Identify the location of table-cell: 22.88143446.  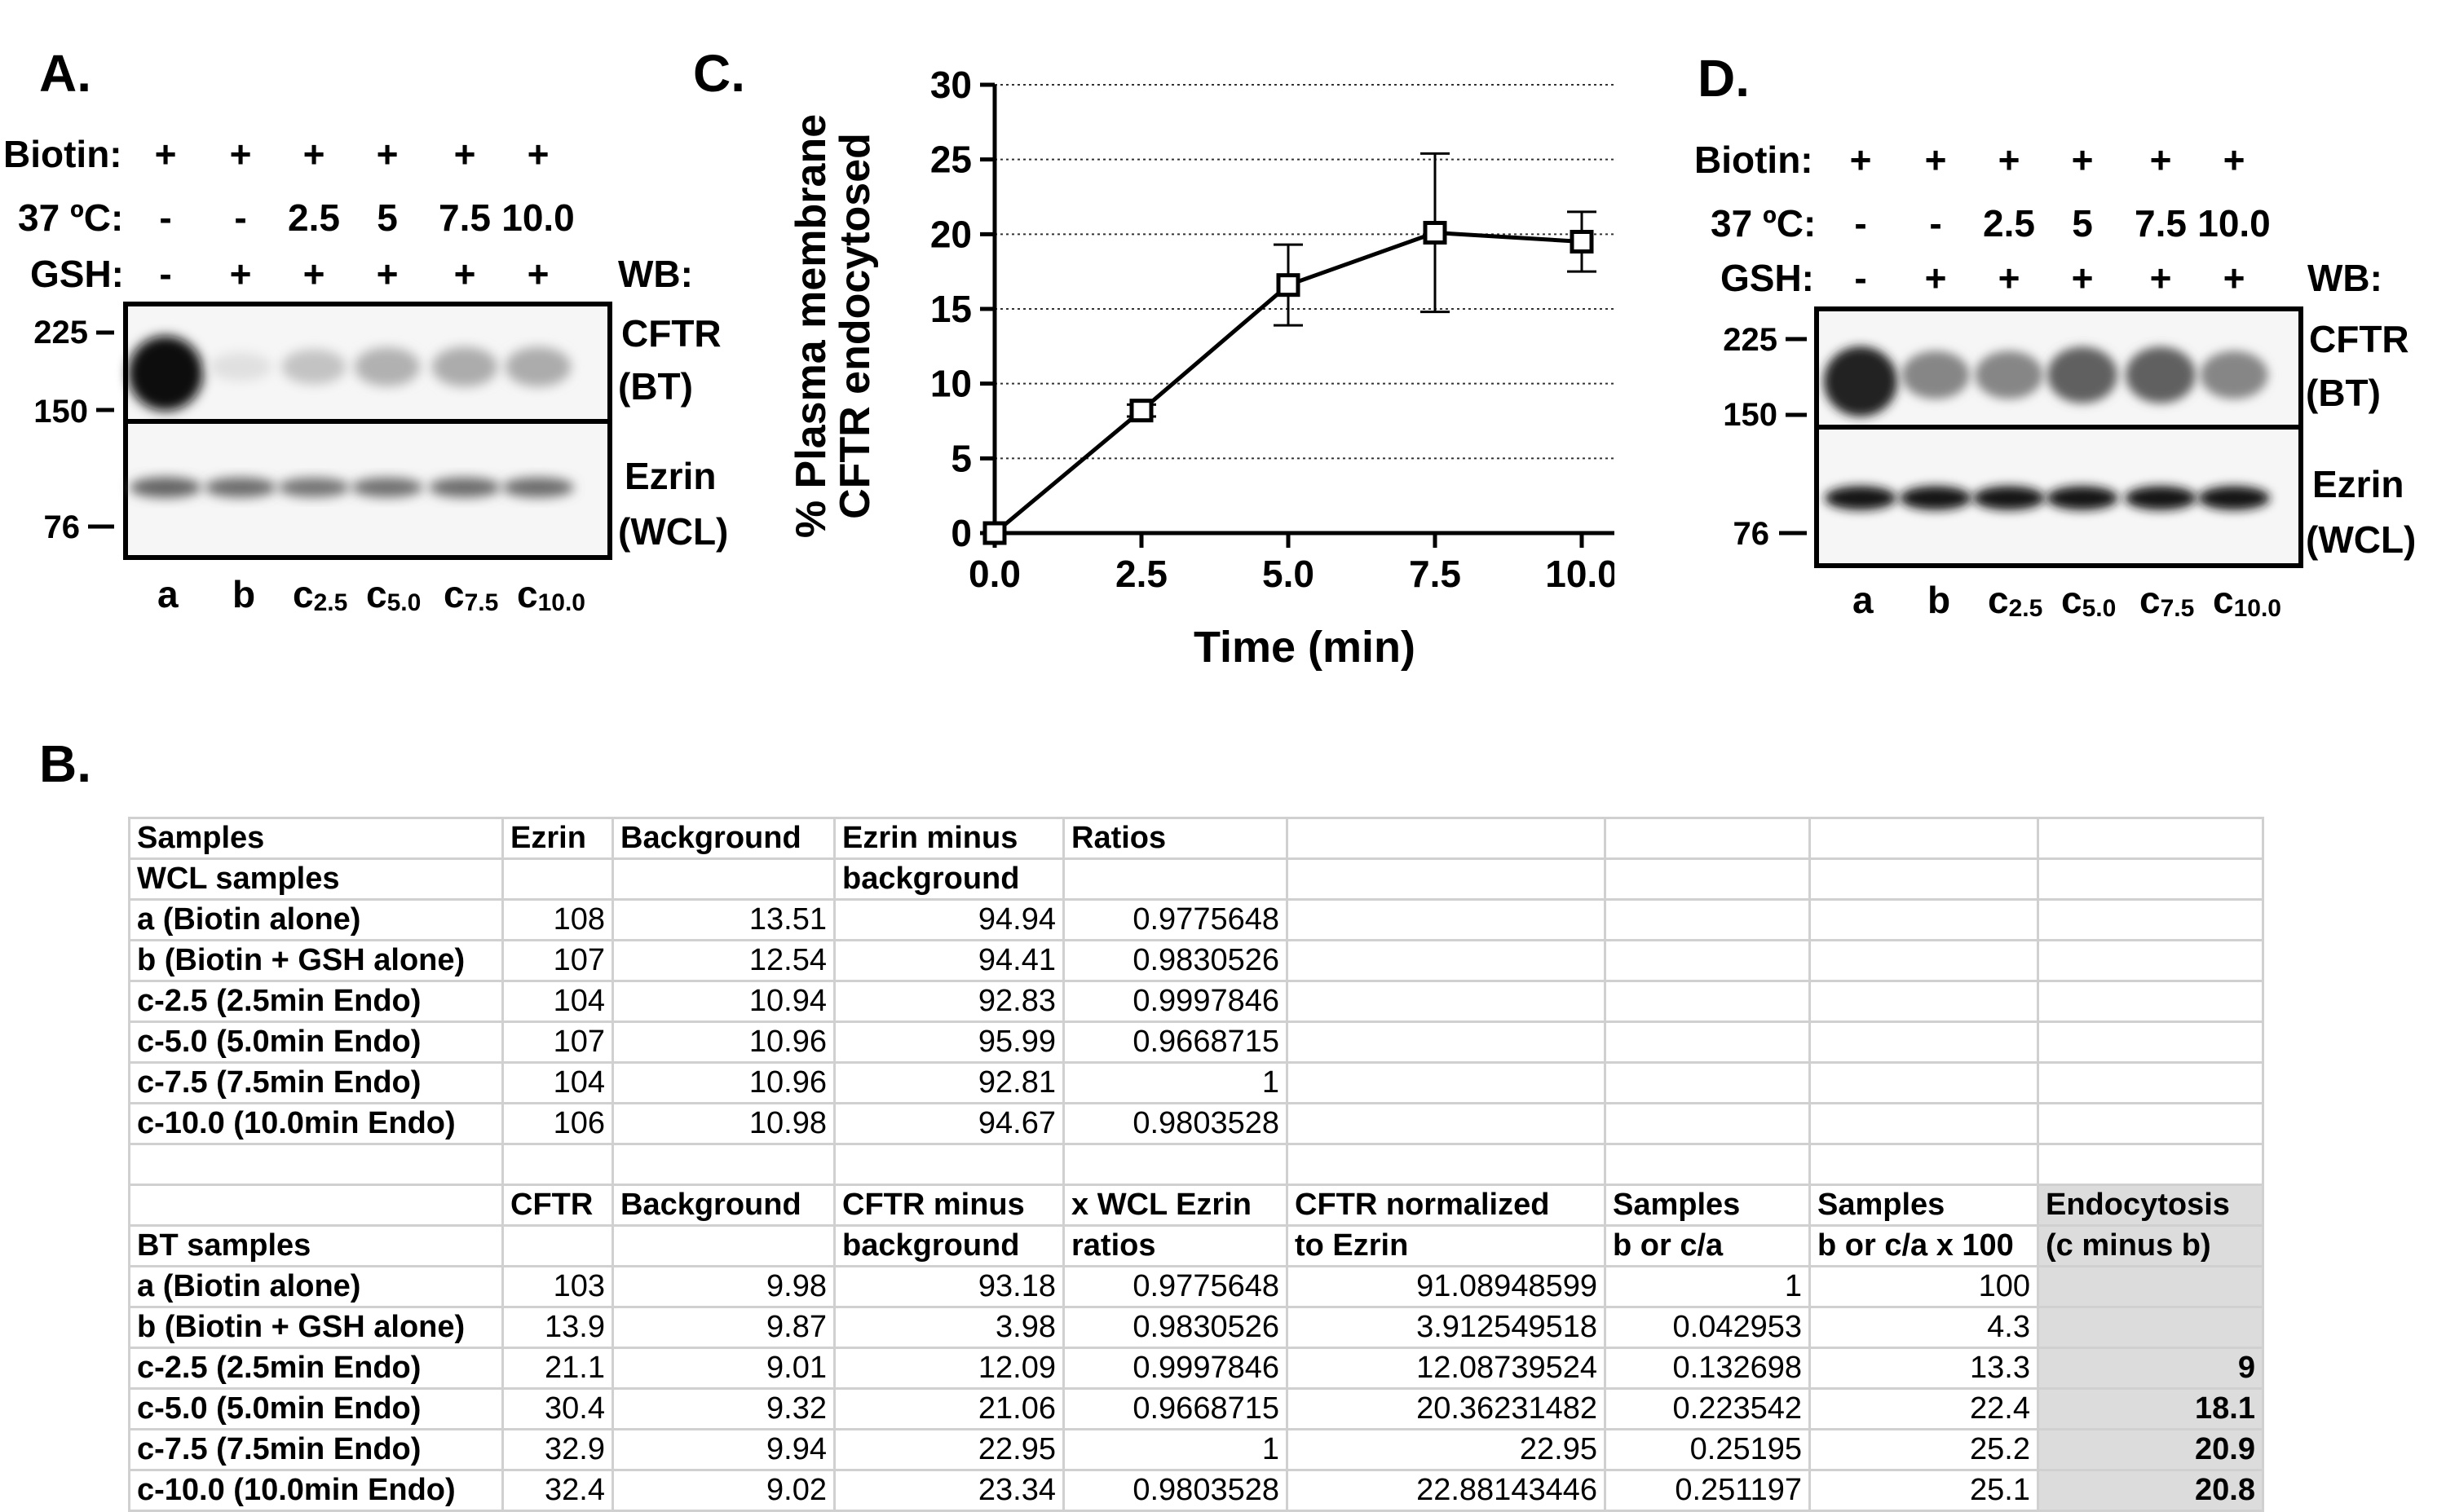
(1446, 1490).